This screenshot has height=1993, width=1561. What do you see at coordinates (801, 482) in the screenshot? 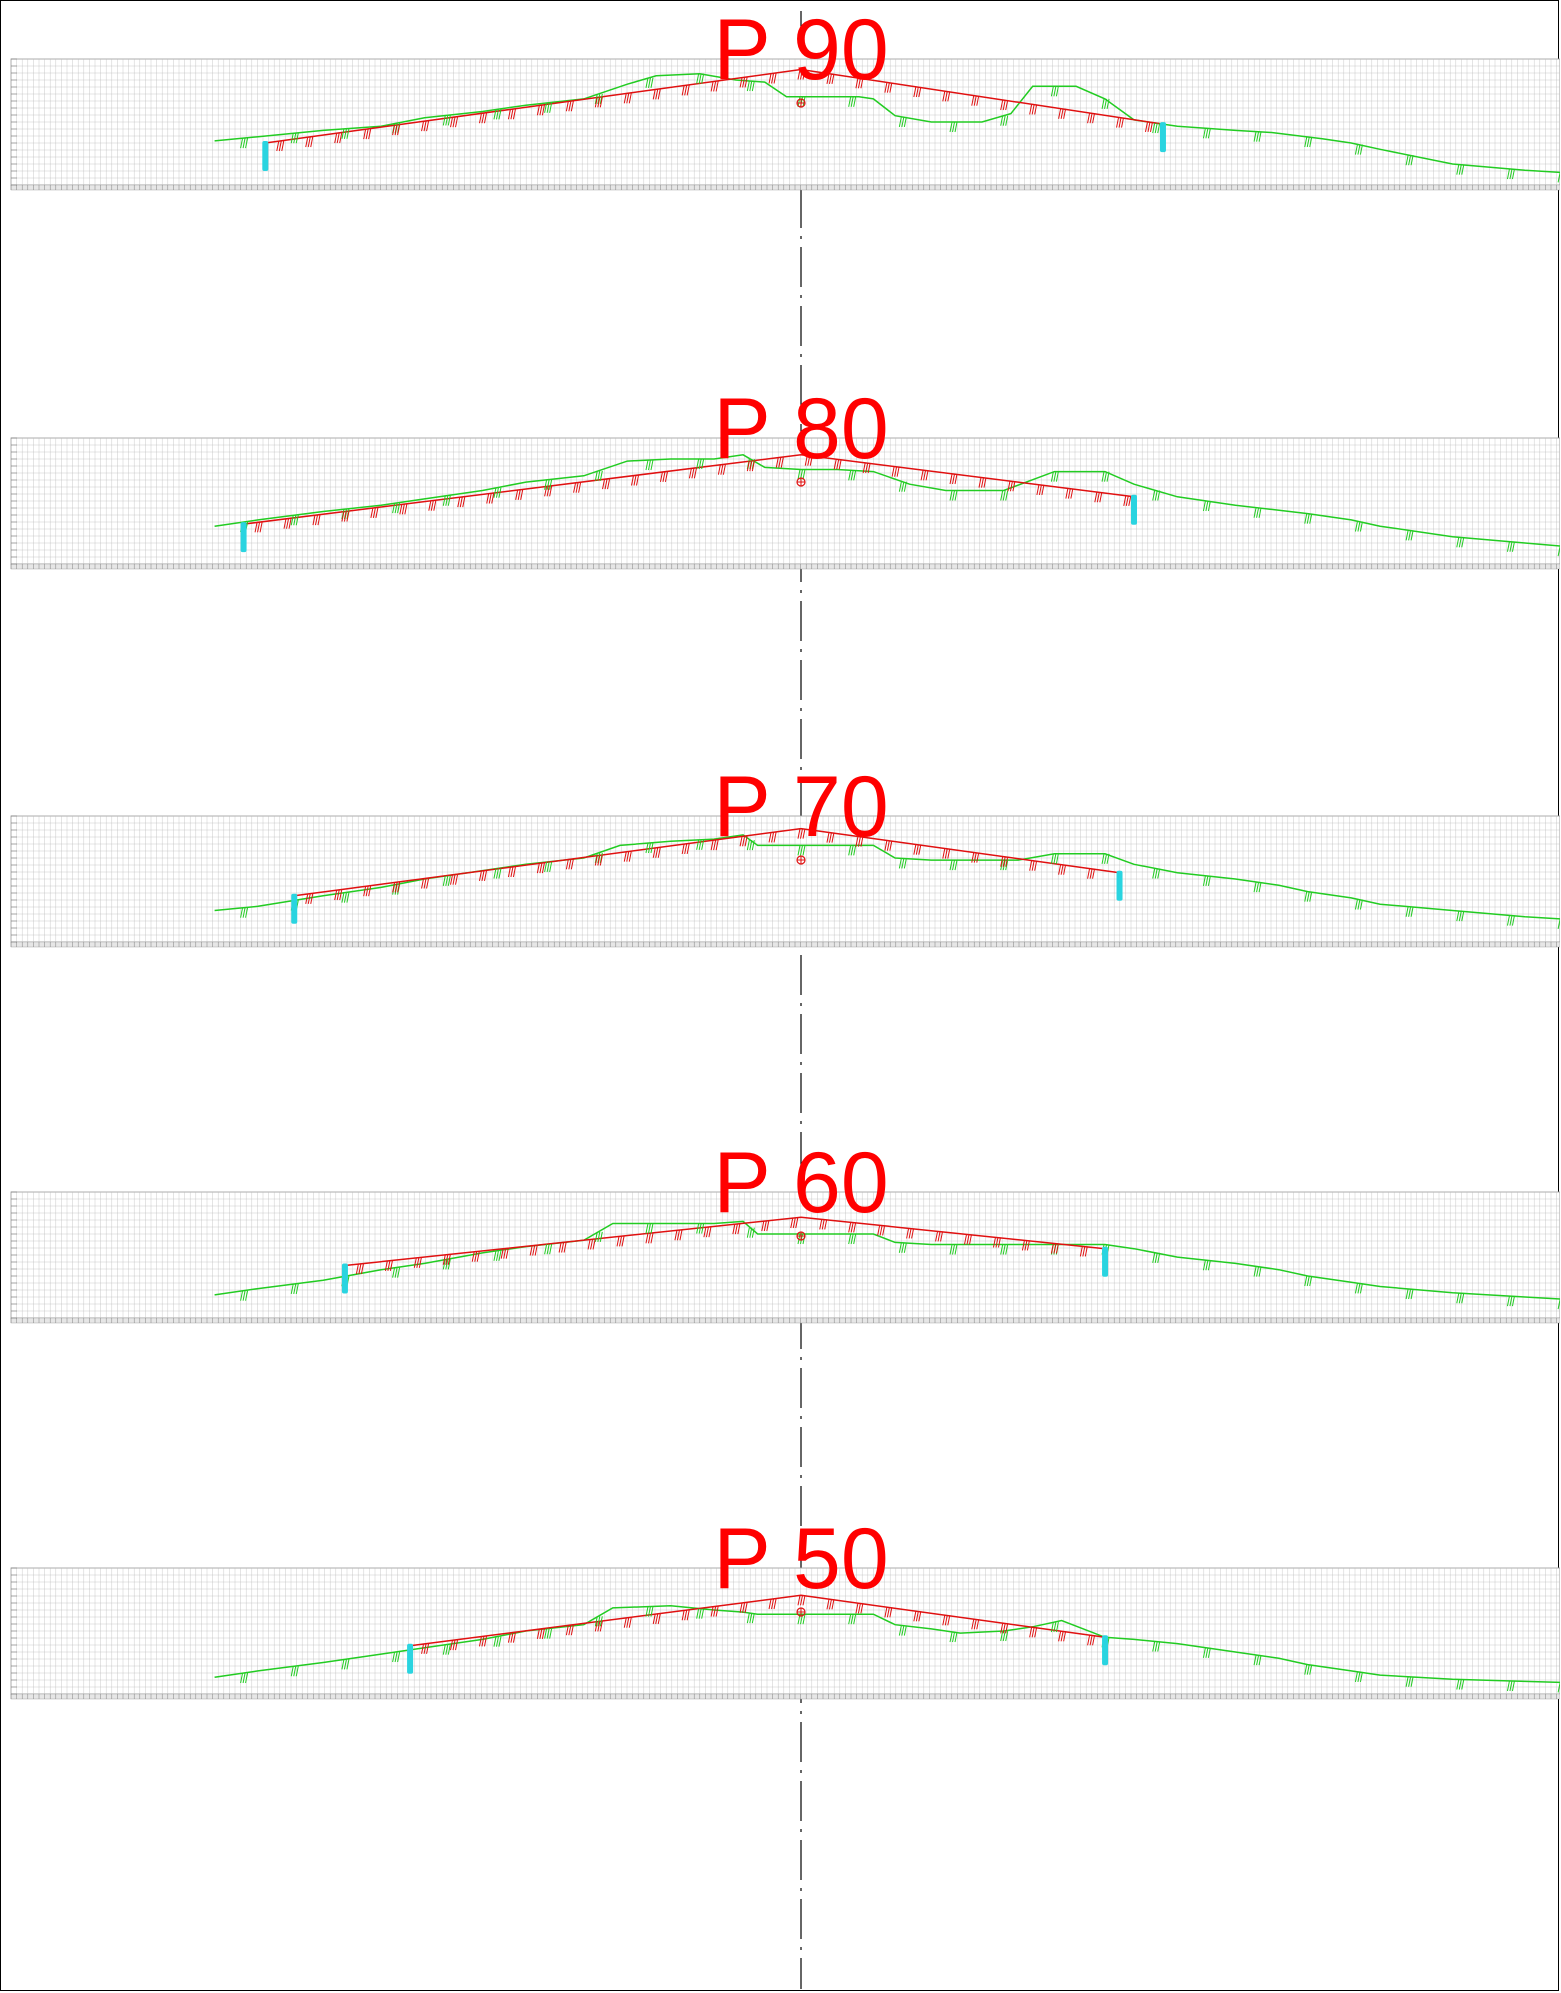
I see `axis-marker` at bounding box center [801, 482].